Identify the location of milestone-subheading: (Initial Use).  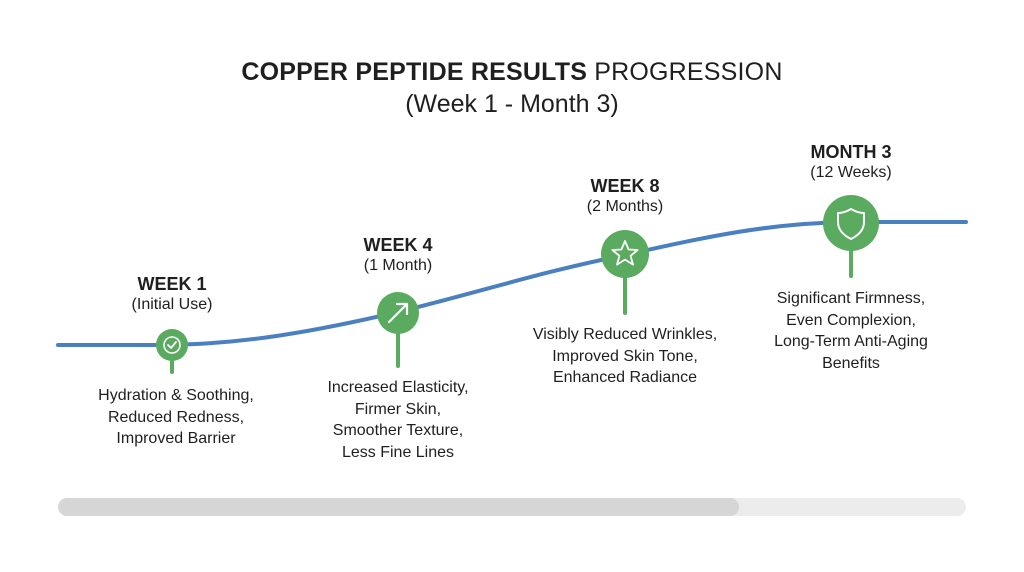
(172, 304).